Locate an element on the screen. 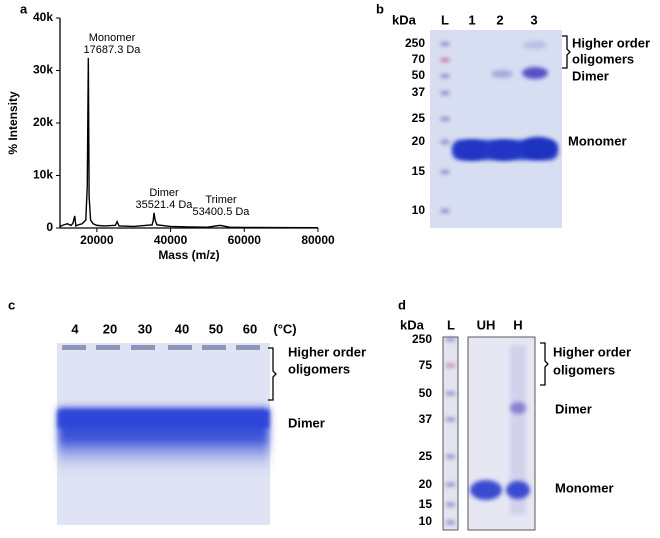 Image resolution: width=660 pixels, height=538 pixels. annotation-label: Trimer is located at coordinates (221, 200).